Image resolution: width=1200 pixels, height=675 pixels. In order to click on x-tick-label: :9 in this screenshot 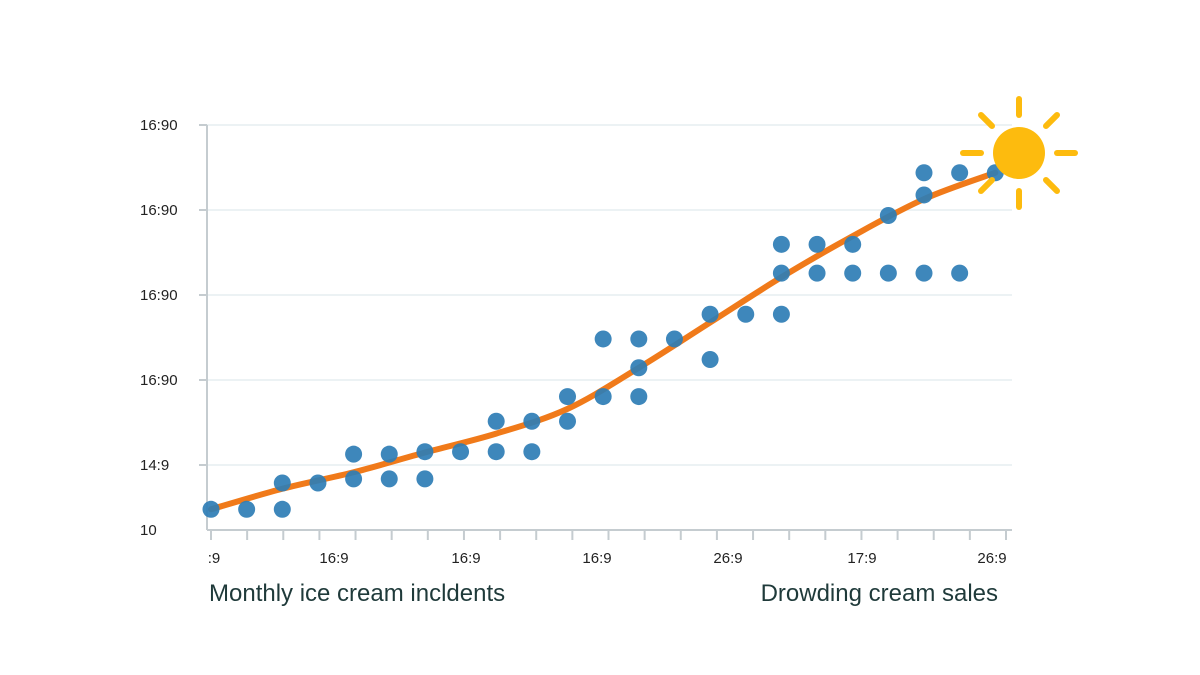, I will do `click(214, 558)`.